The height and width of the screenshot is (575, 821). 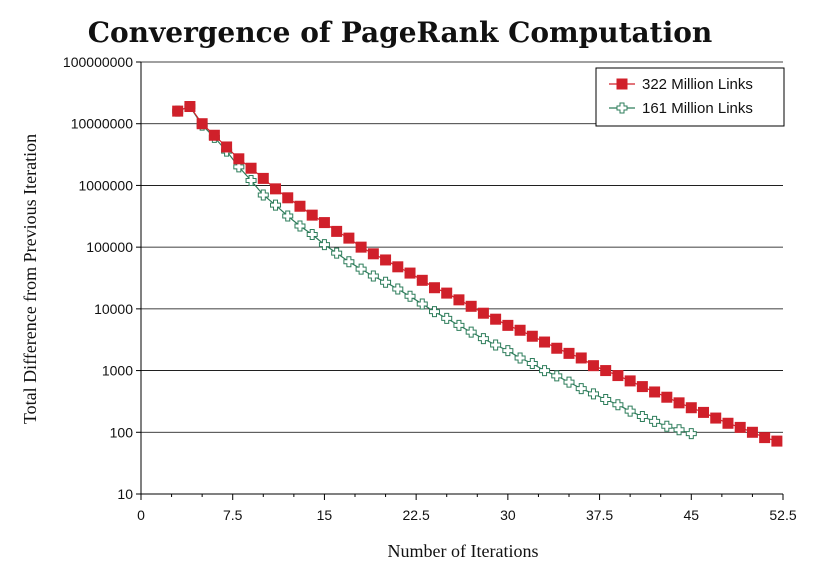 What do you see at coordinates (117, 371) in the screenshot?
I see `y-tick-label: 1000` at bounding box center [117, 371].